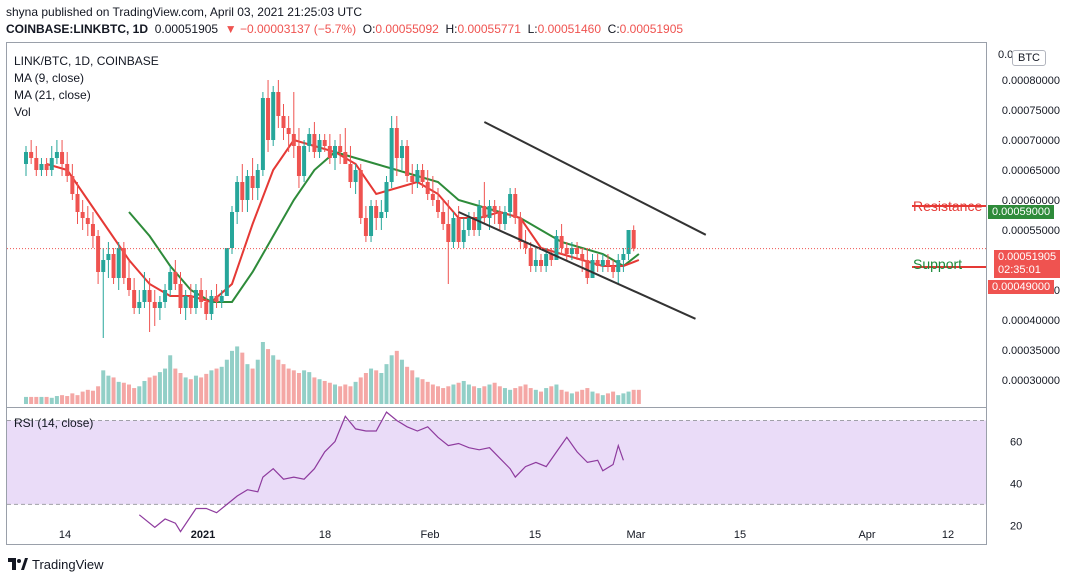 The height and width of the screenshot is (584, 1072). What do you see at coordinates (77, 29) in the screenshot?
I see `symbol-name: COINBASE:LINKBTC, 1D` at bounding box center [77, 29].